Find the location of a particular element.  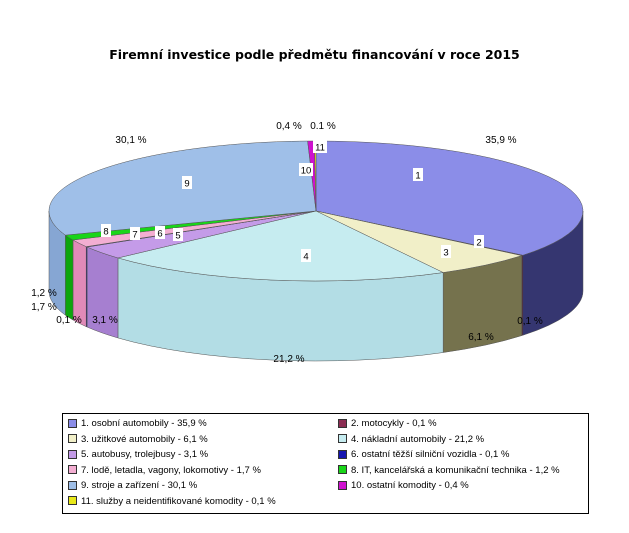

slice-number-7: 7 is located at coordinates (134, 235).